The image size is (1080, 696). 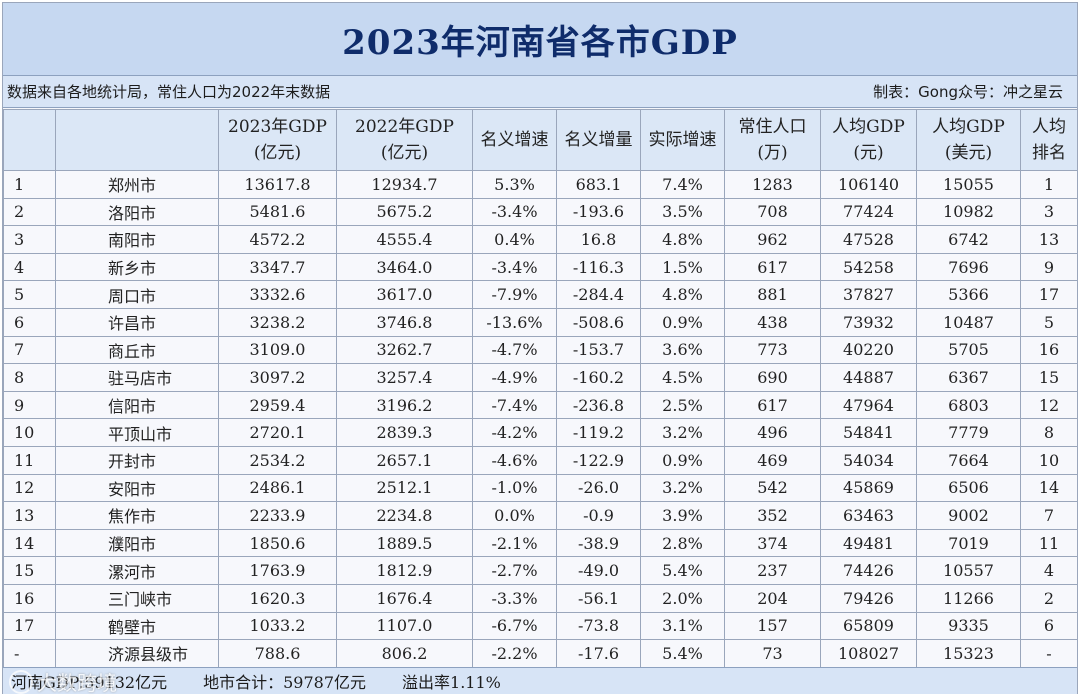 I want to click on table-cell: 1889.5, so click(x=404, y=543).